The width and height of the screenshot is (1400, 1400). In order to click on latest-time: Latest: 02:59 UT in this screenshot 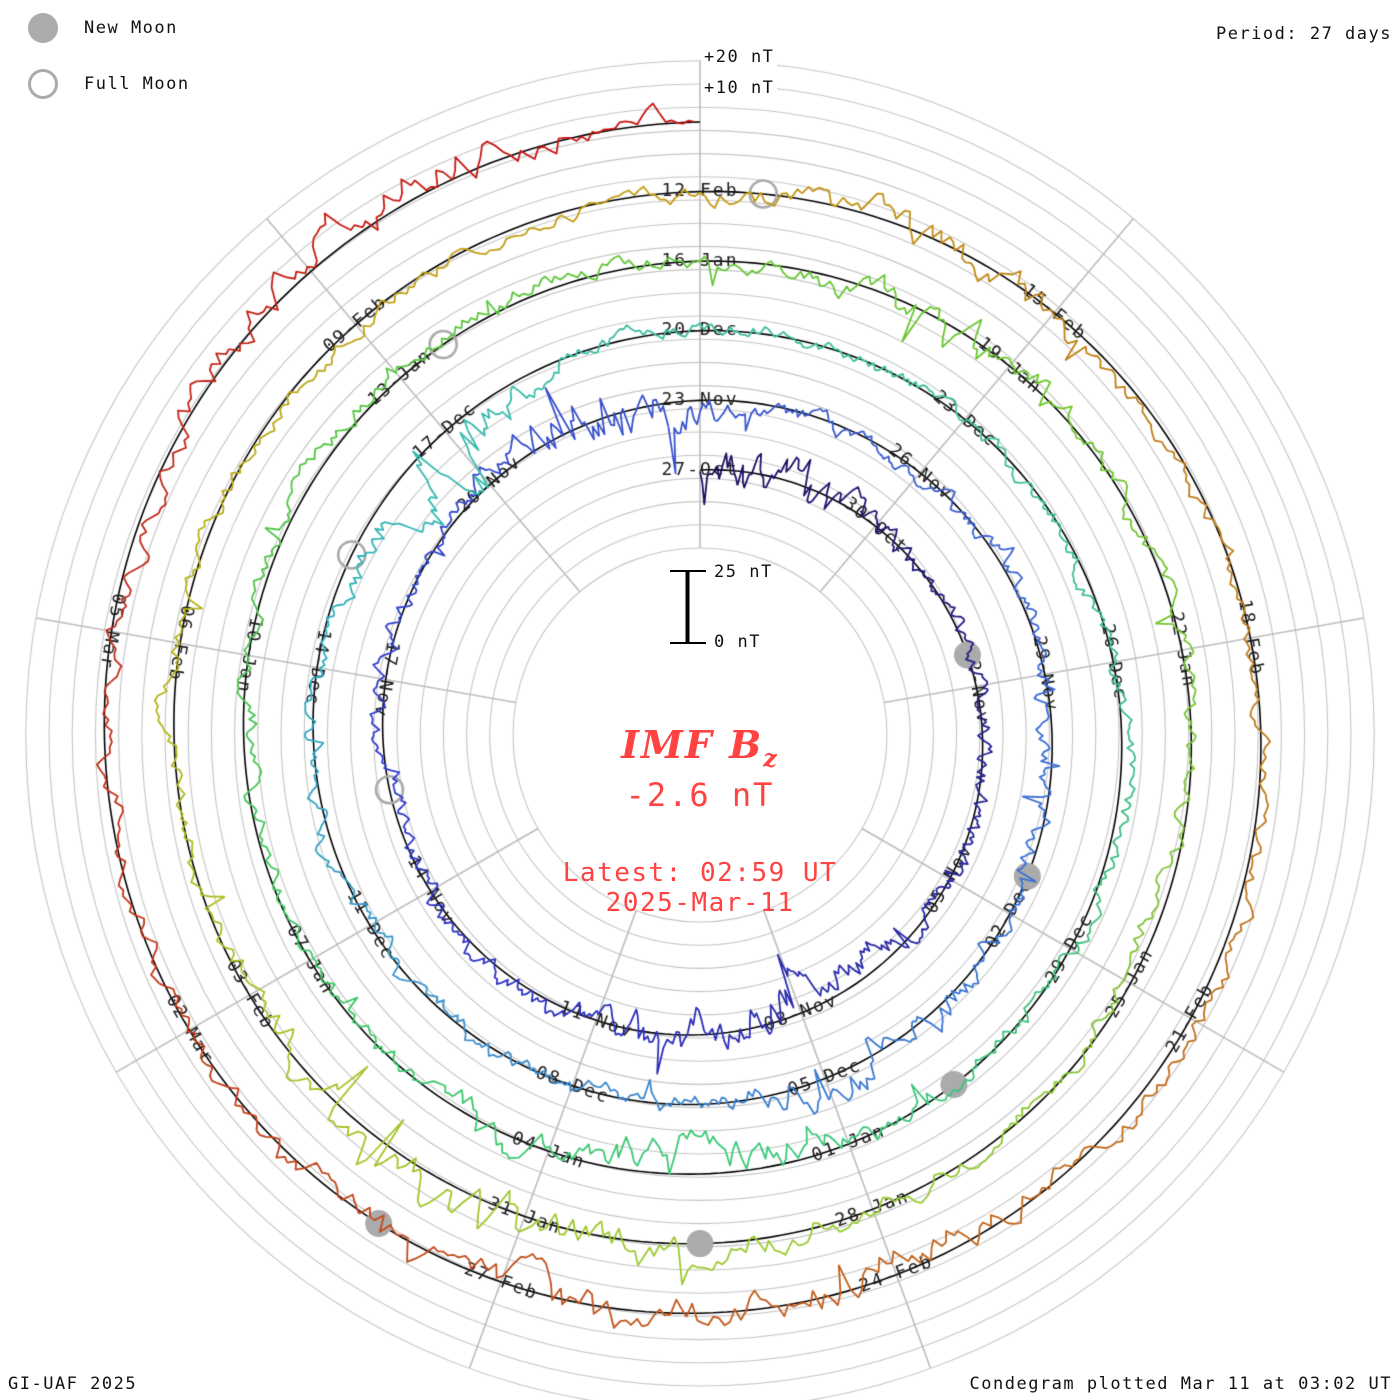, I will do `click(700, 873)`.